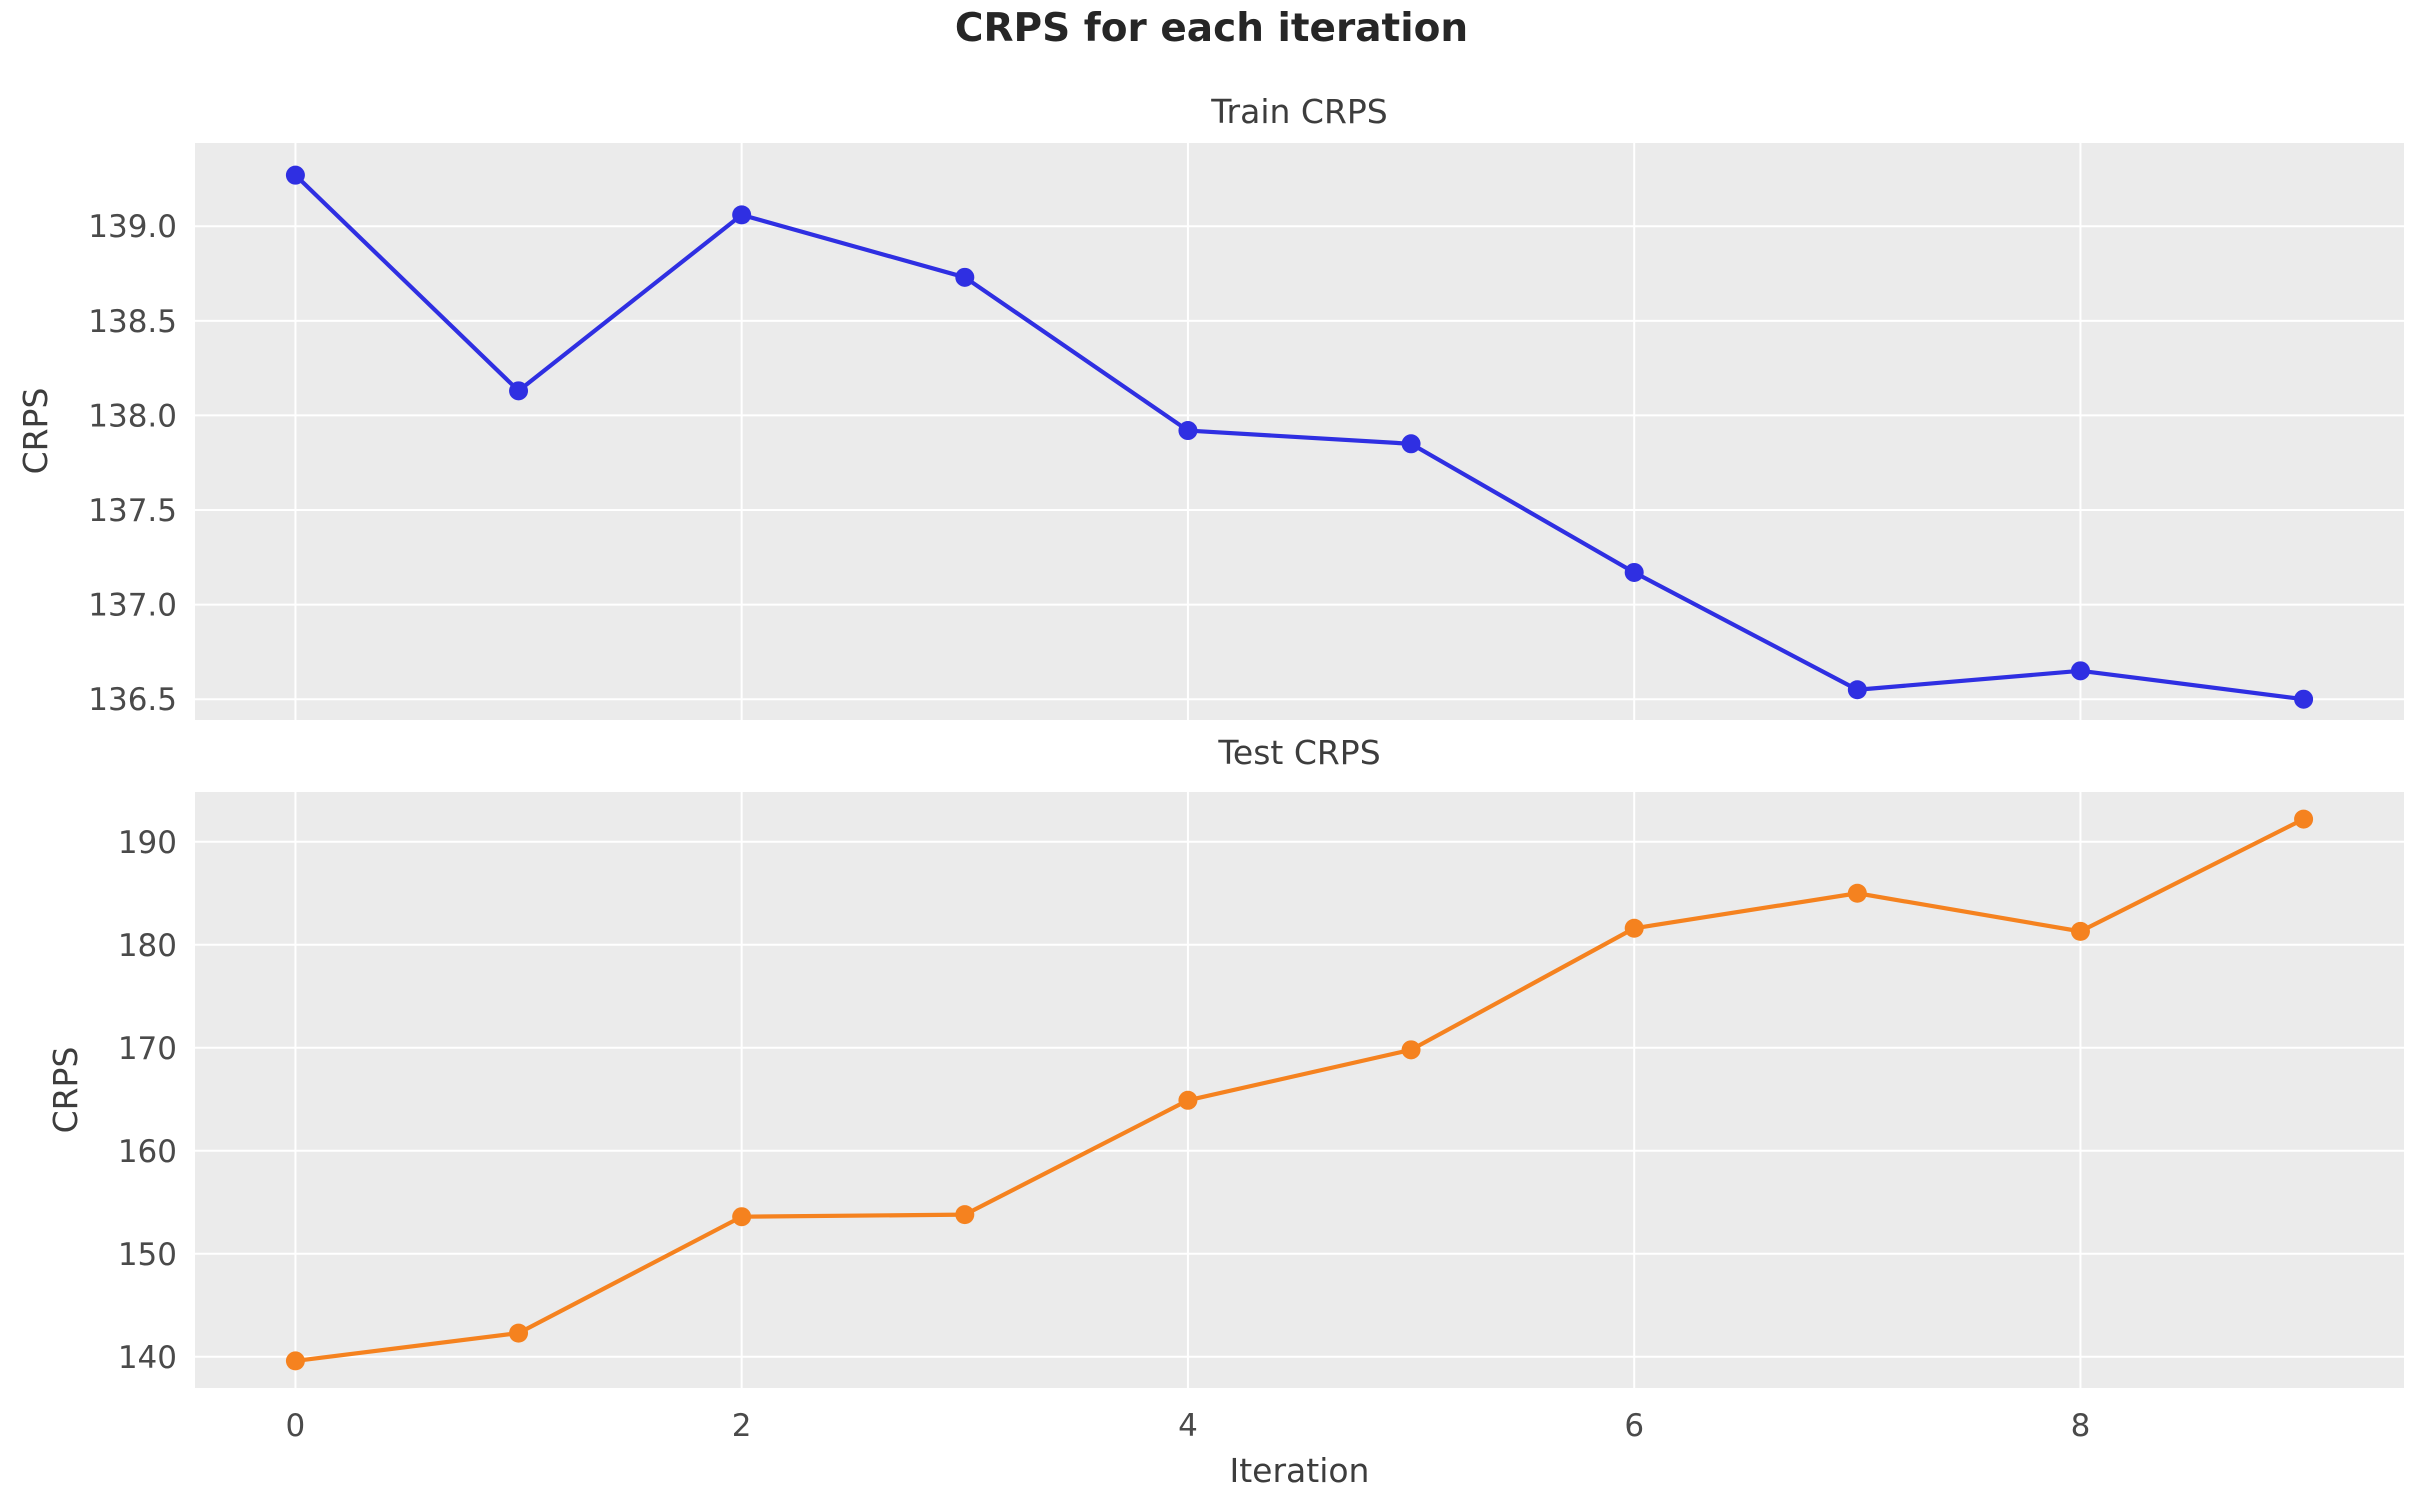 This screenshot has width=2423, height=1501. I want to click on y-tick-label: 160, so click(147, 1152).